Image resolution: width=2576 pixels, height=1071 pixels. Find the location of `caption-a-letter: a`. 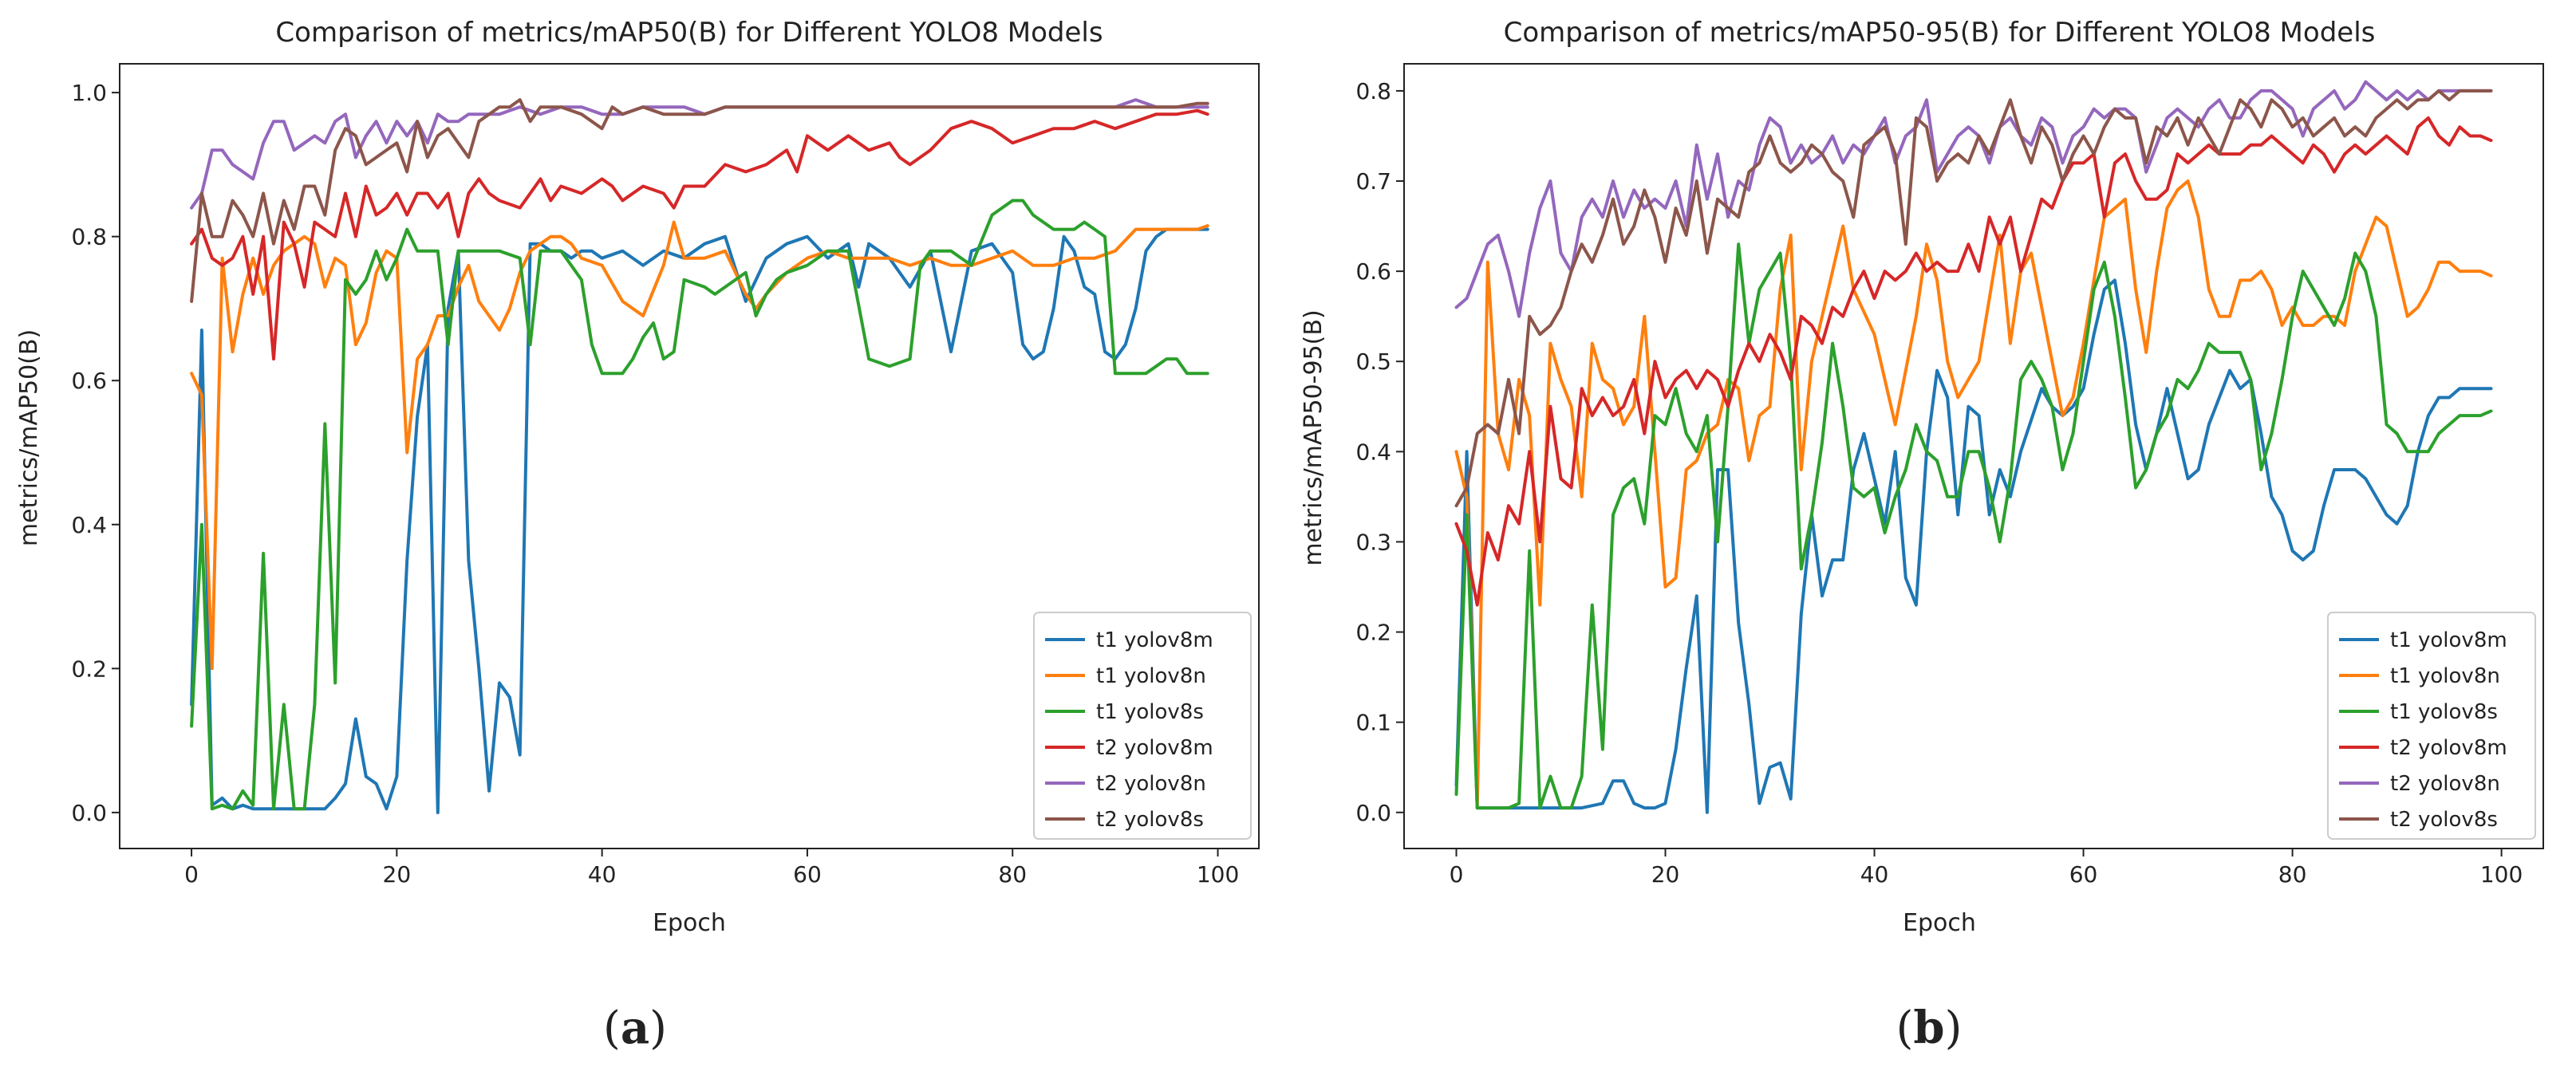

caption-a-letter: a is located at coordinates (635, 1028).